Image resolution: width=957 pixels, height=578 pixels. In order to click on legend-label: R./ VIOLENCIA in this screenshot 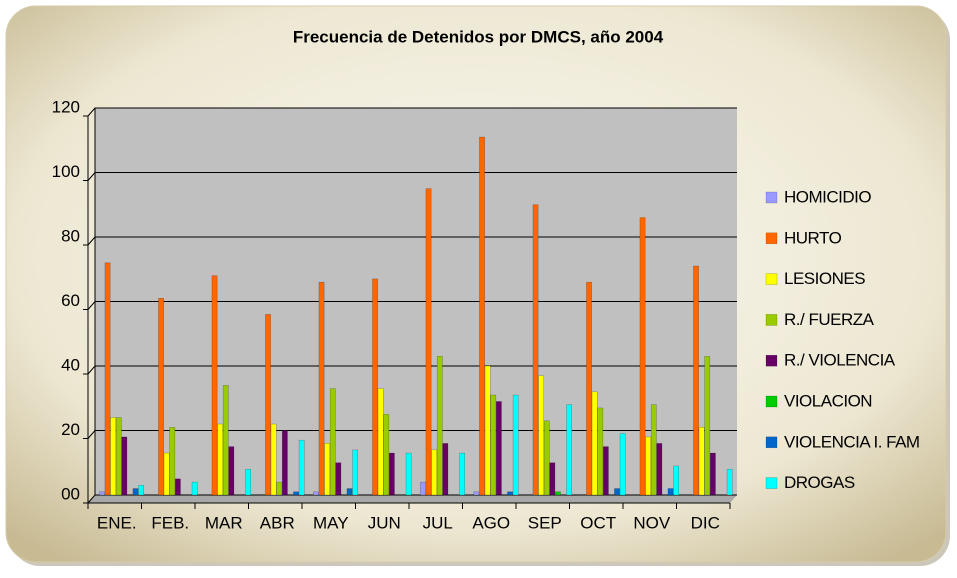, I will do `click(840, 360)`.